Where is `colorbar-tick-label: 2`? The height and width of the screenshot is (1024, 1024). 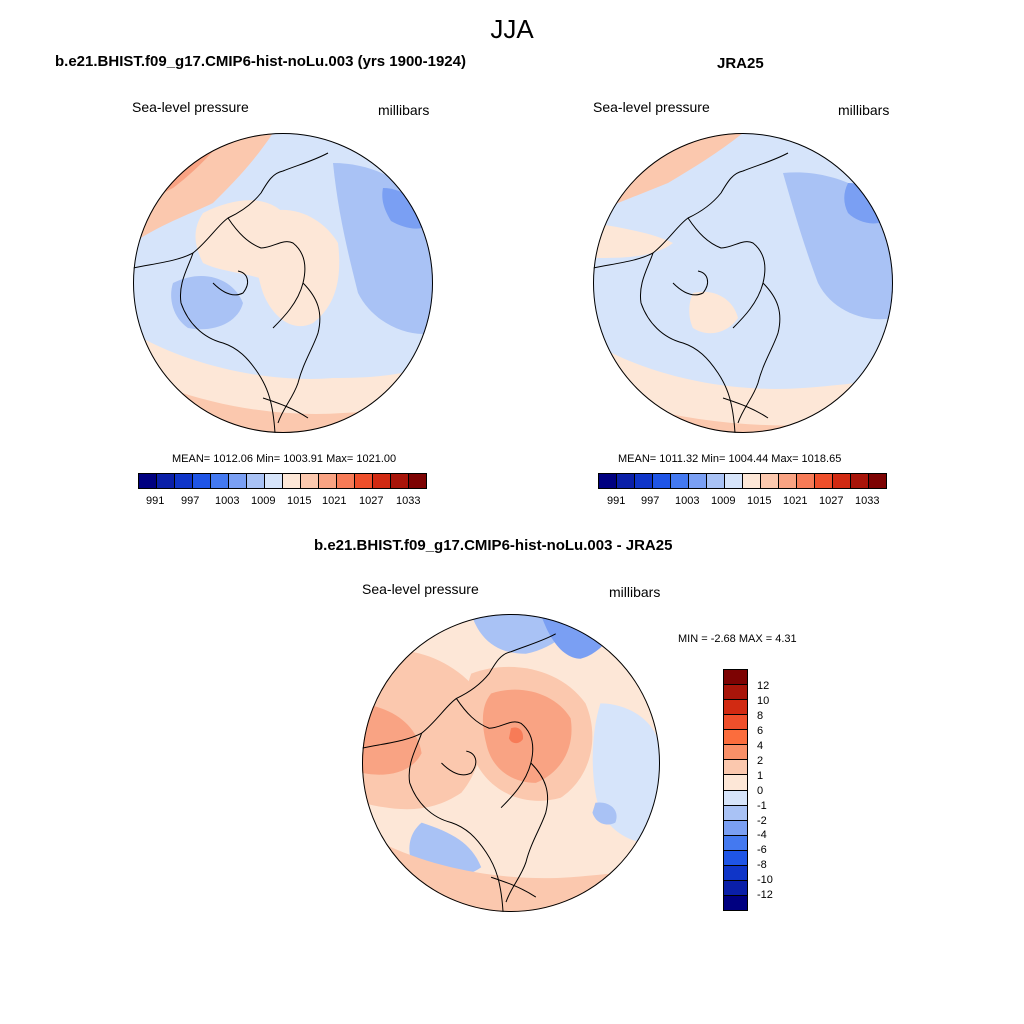
colorbar-tick-label: 2 is located at coordinates (760, 761).